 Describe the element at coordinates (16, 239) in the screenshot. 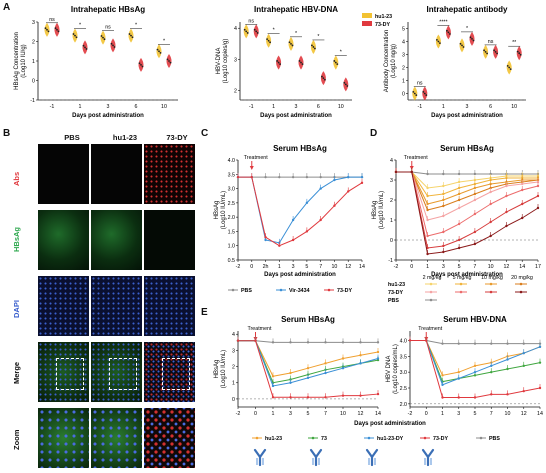

I see `row-label-hbsag: HBsAg` at that location.